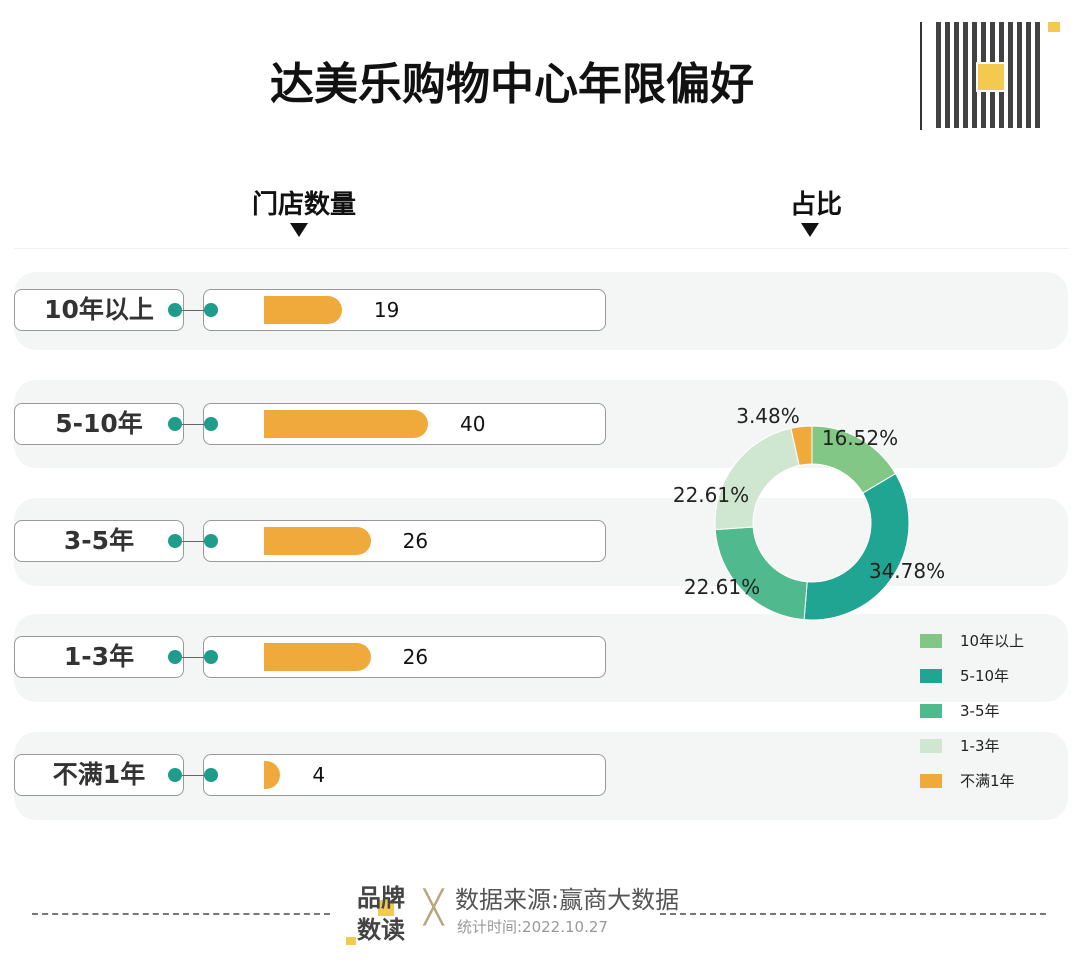 Image resolution: width=1080 pixels, height=972 pixels. What do you see at coordinates (473, 424) in the screenshot?
I see `bar-value: 40` at bounding box center [473, 424].